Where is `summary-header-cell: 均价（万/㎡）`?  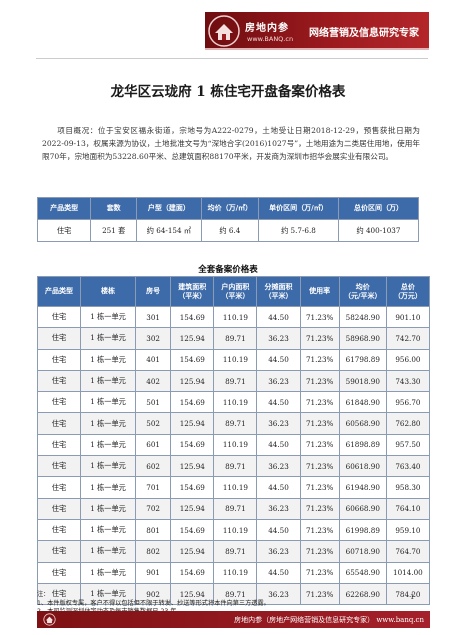 summary-header-cell: 均价（万/㎡） is located at coordinates (229, 208).